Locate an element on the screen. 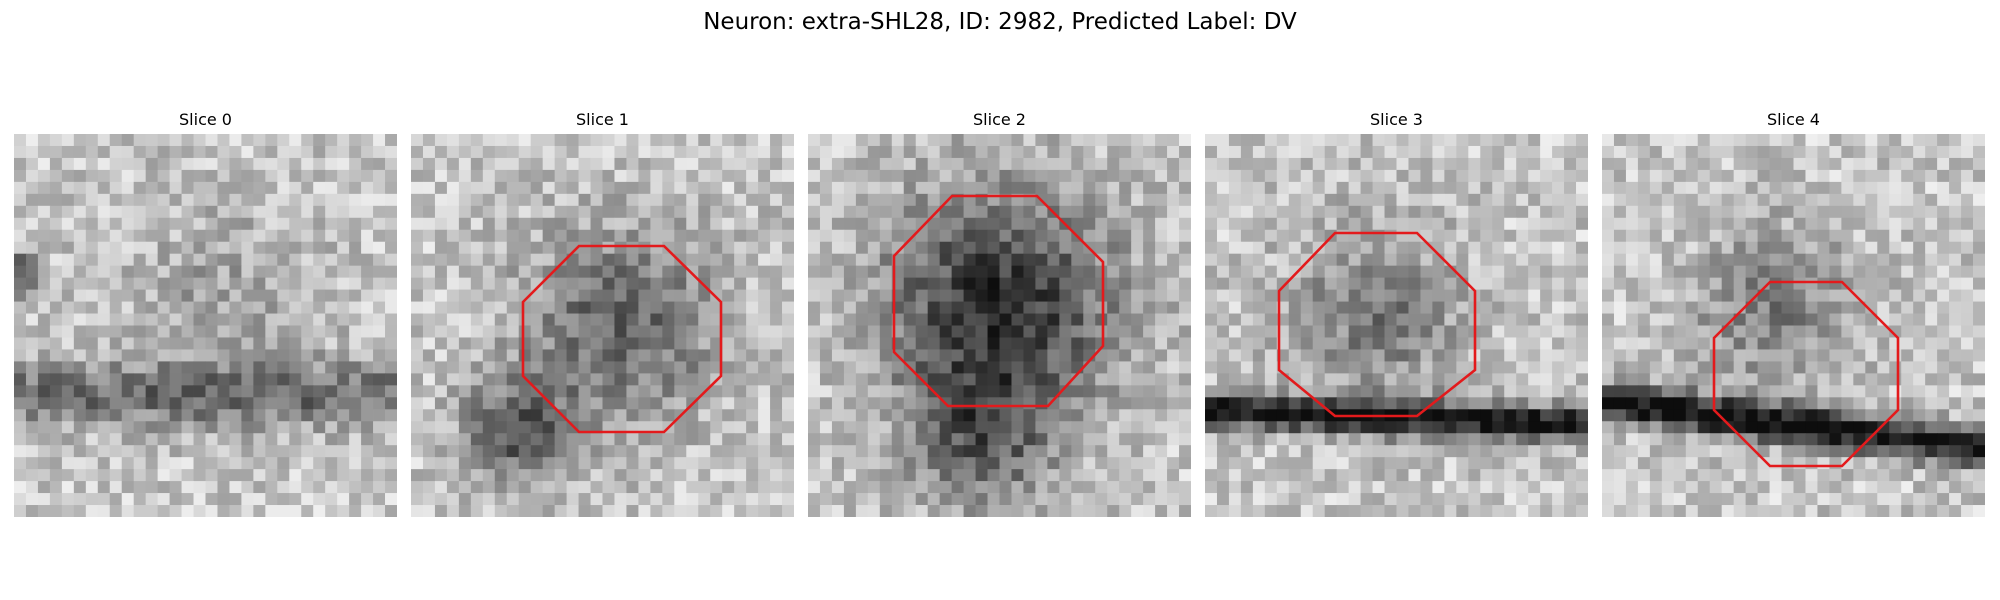 The width and height of the screenshot is (2000, 600). slice-panel-2: Slice 2 is located at coordinates (999, 313).